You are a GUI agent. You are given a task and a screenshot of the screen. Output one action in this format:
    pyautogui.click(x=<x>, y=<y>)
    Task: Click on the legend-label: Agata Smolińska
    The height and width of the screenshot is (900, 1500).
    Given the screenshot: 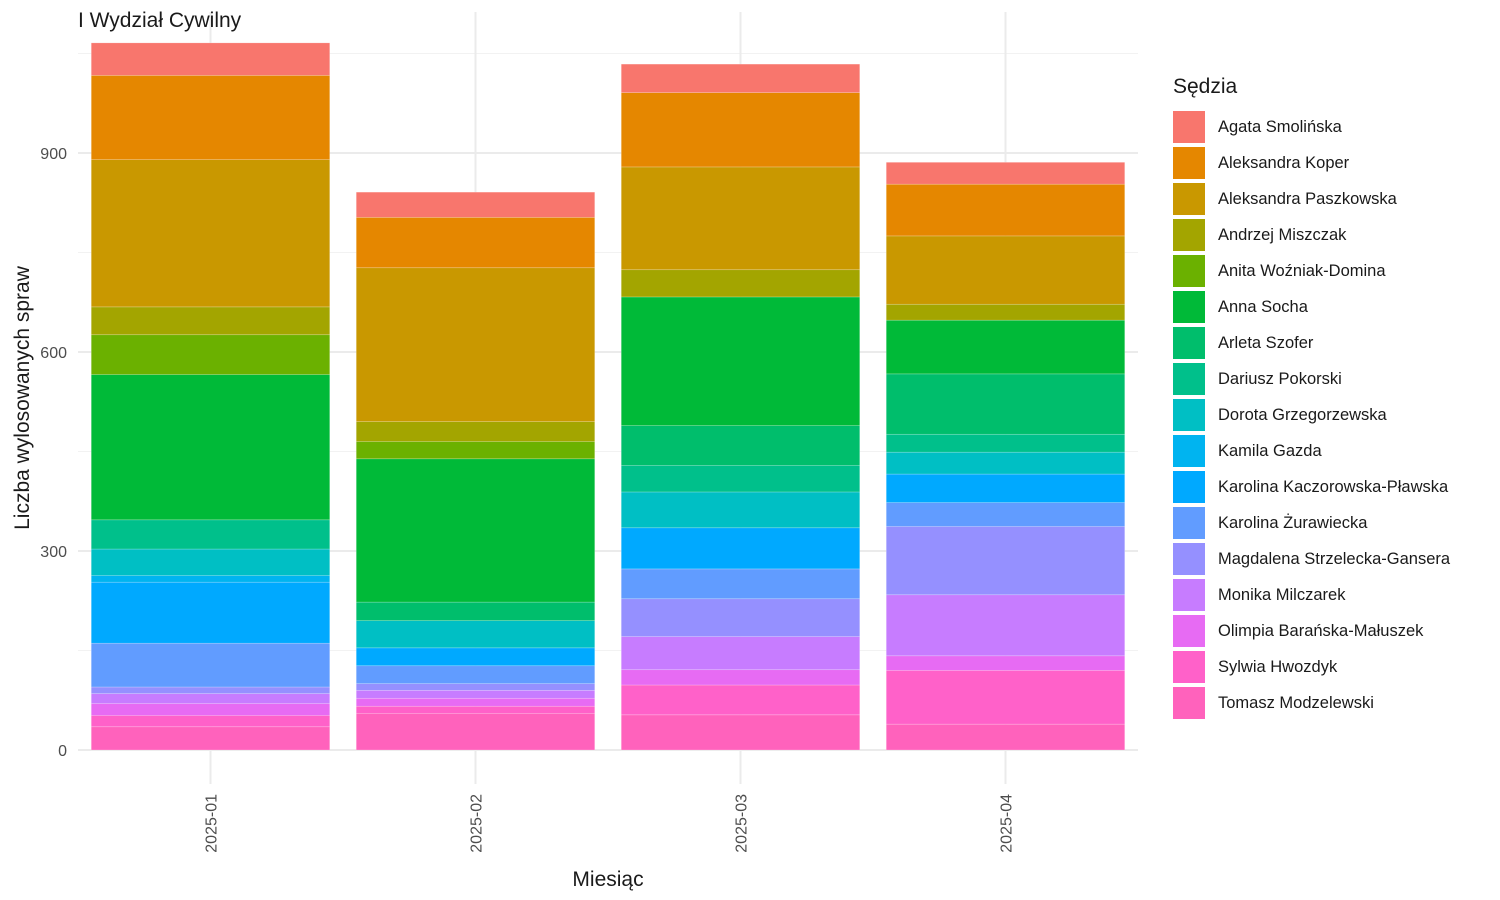 What is the action you would take?
    pyautogui.click(x=1280, y=126)
    